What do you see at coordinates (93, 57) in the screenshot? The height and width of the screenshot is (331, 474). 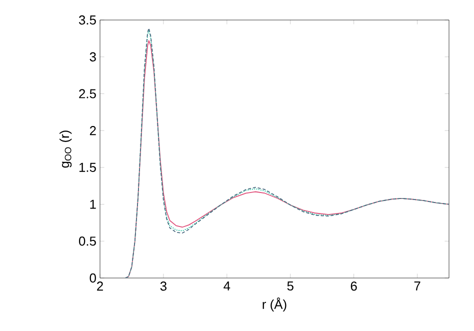 I see `y-tick-label: 3` at bounding box center [93, 57].